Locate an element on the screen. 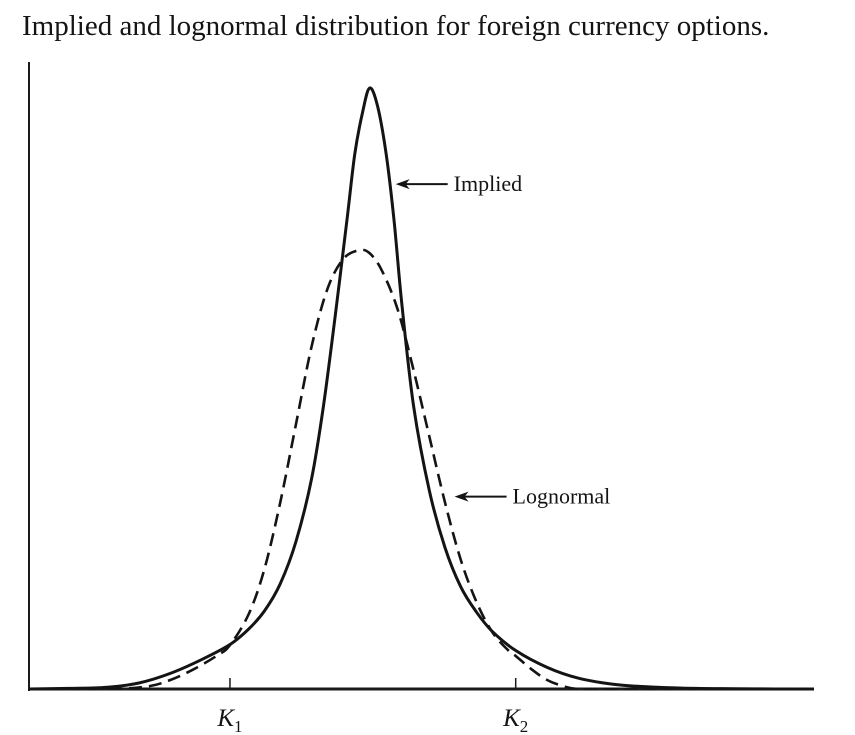 The image size is (855, 735). x-tick-label-1: K1 is located at coordinates (229, 720).